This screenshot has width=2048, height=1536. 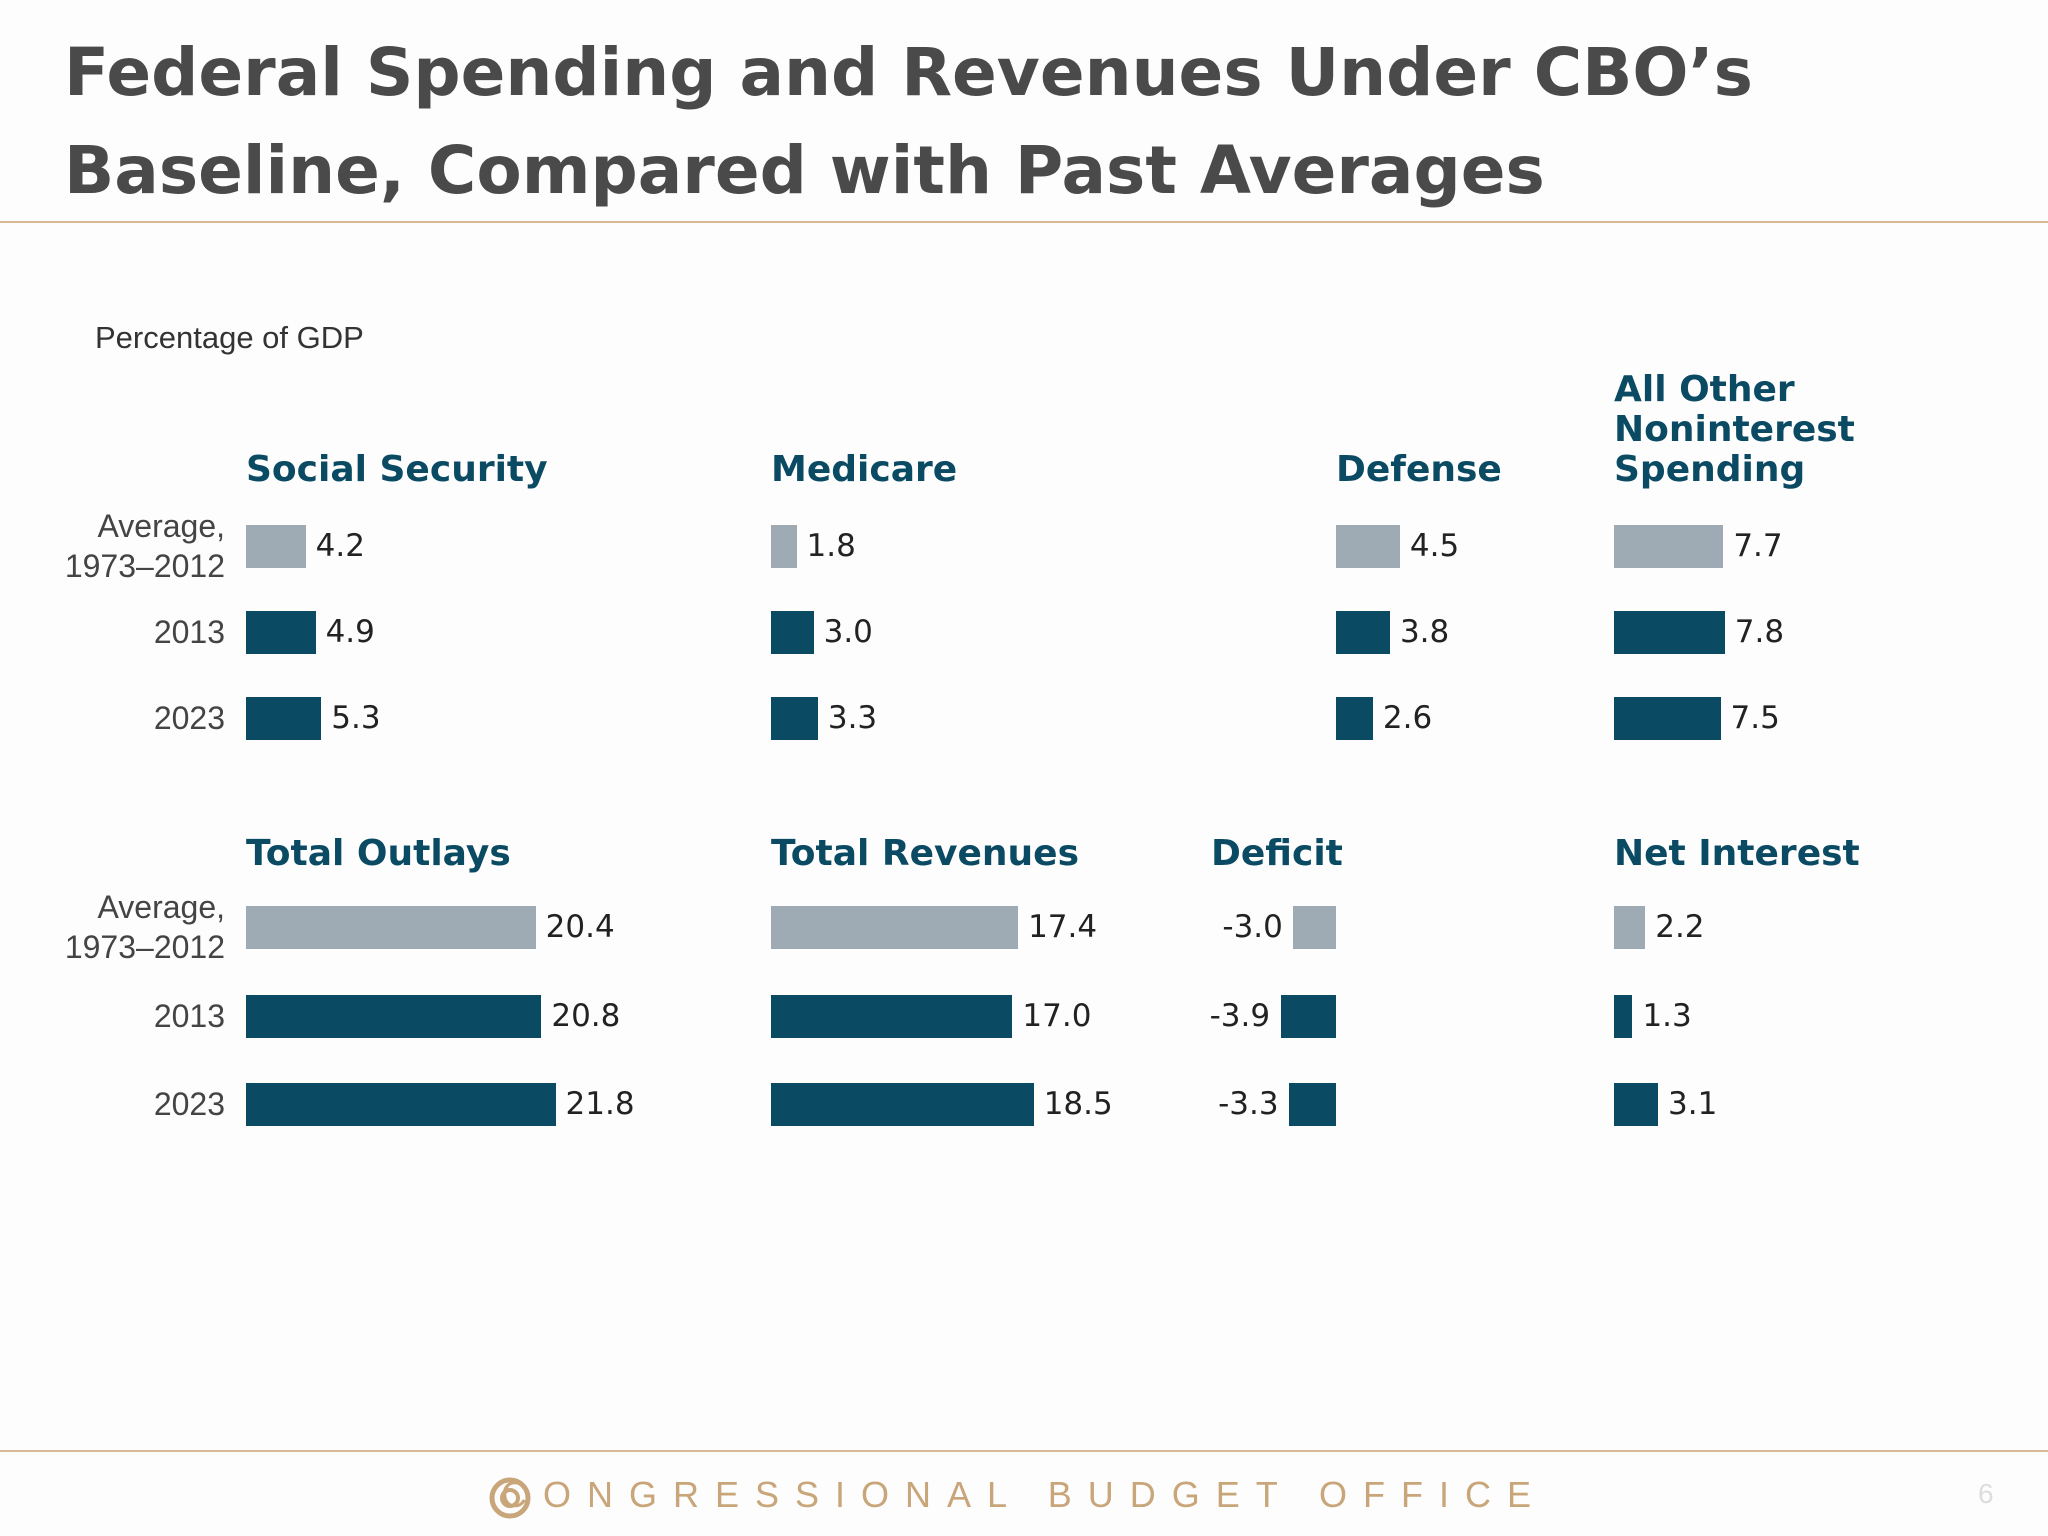 I want to click on cbo-logo, so click(x=510, y=1498).